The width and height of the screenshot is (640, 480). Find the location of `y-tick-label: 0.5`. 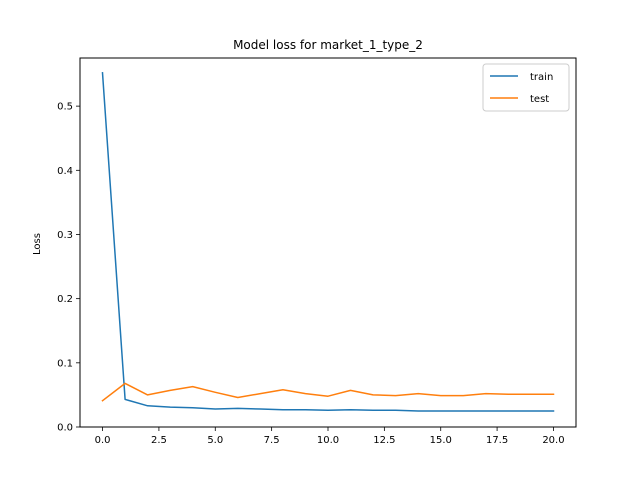

y-tick-label: 0.5 is located at coordinates (65, 107).